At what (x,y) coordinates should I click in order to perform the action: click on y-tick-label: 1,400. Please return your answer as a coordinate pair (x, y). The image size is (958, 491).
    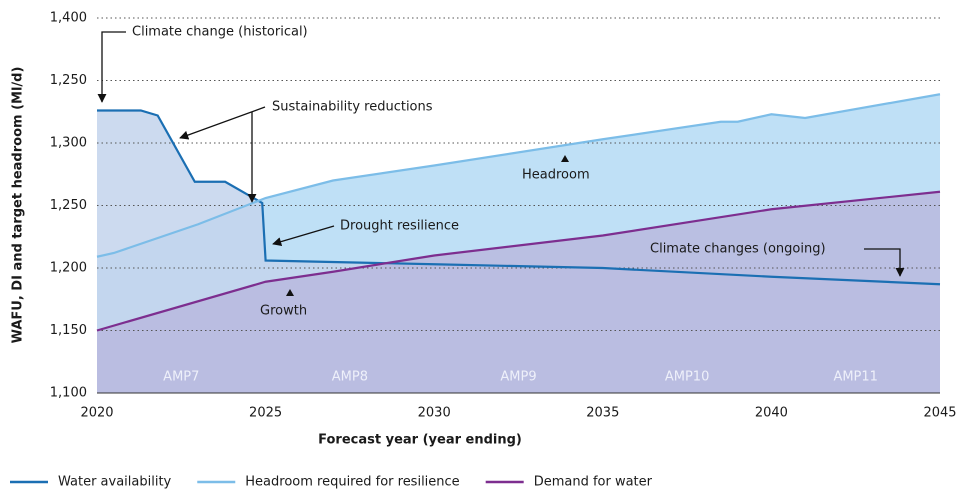
    Looking at the image, I should click on (68, 18).